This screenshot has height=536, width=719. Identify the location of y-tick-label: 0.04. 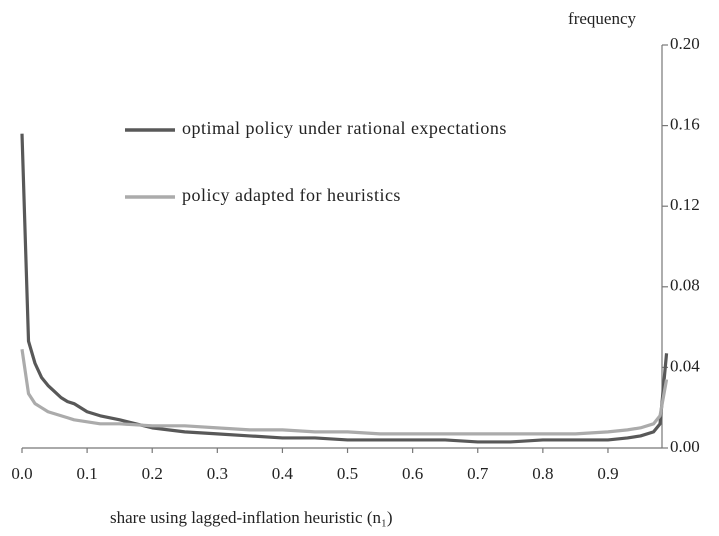
(685, 365).